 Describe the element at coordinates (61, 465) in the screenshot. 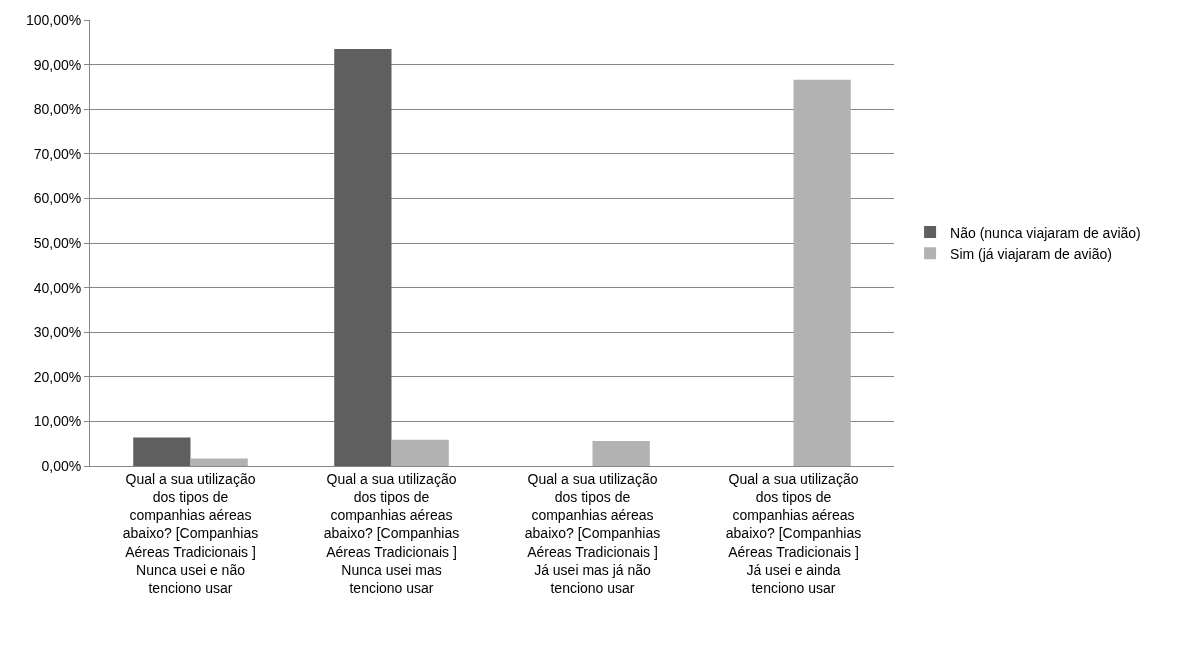

I see `y-tick-label: 0,00%` at that location.